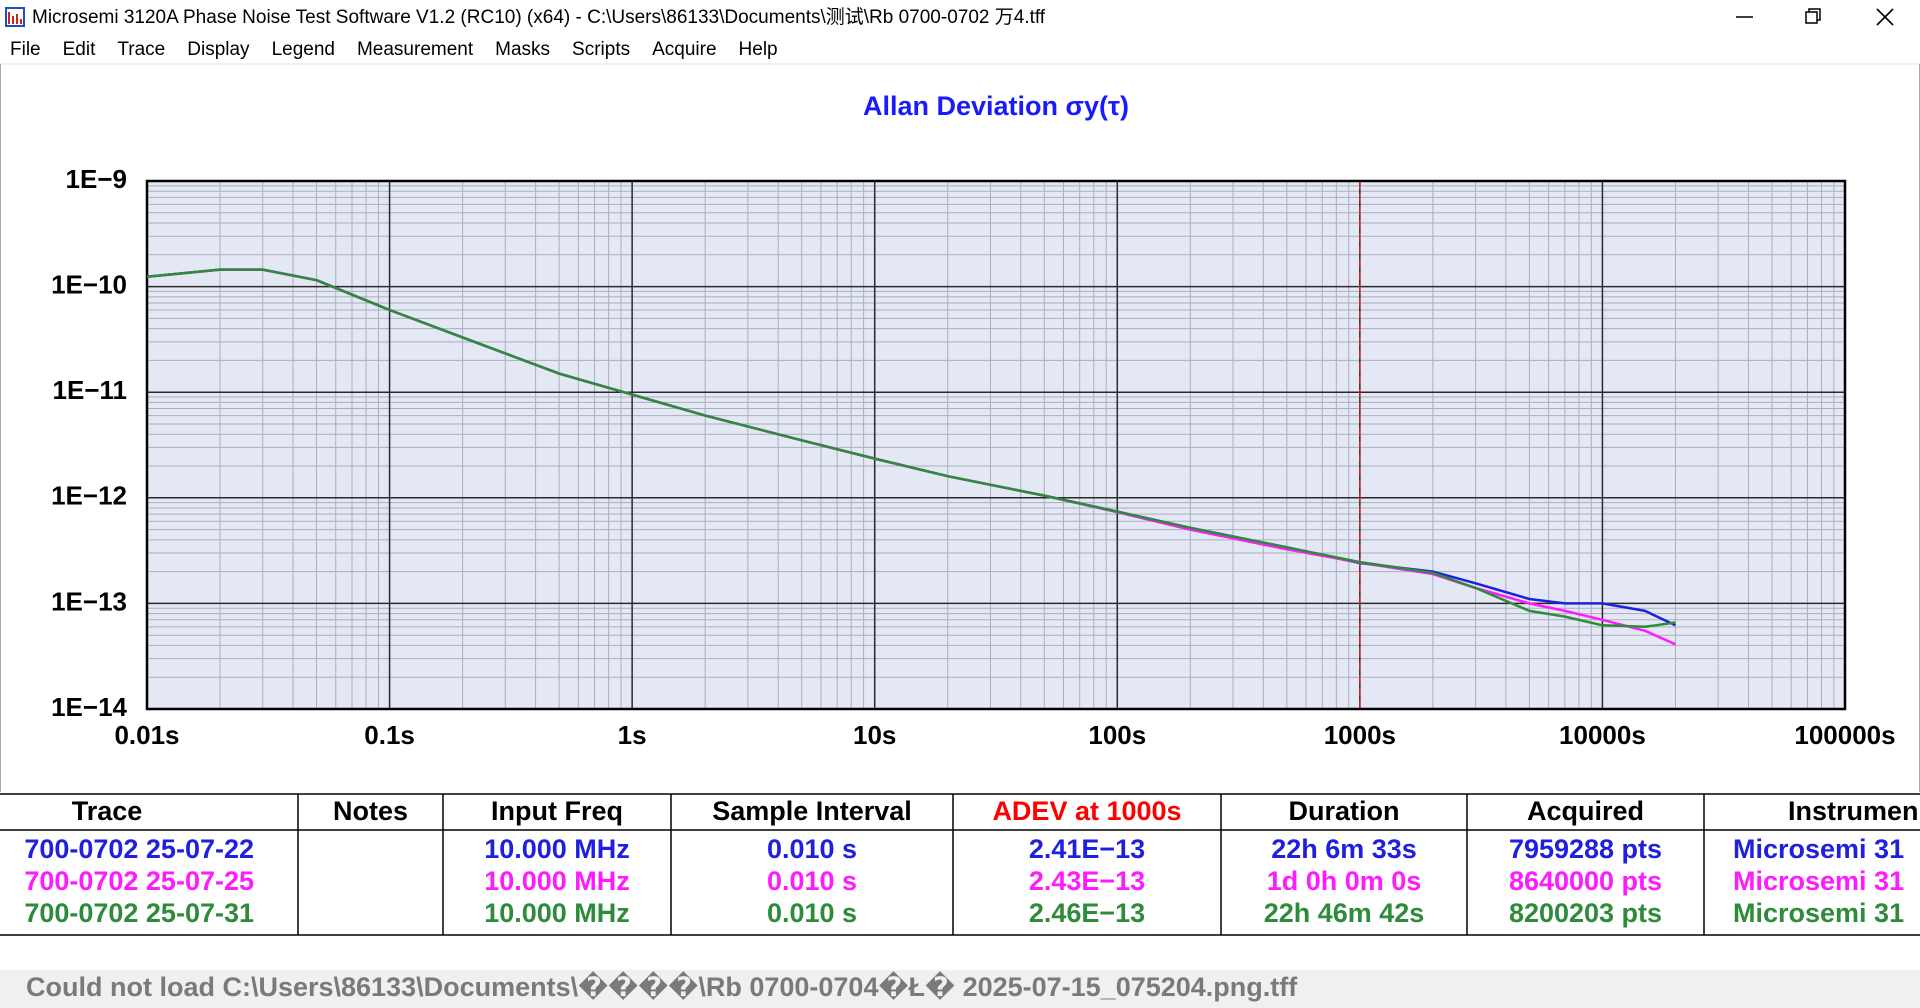  Describe the element at coordinates (1885, 17) in the screenshot. I see `close-button` at that location.